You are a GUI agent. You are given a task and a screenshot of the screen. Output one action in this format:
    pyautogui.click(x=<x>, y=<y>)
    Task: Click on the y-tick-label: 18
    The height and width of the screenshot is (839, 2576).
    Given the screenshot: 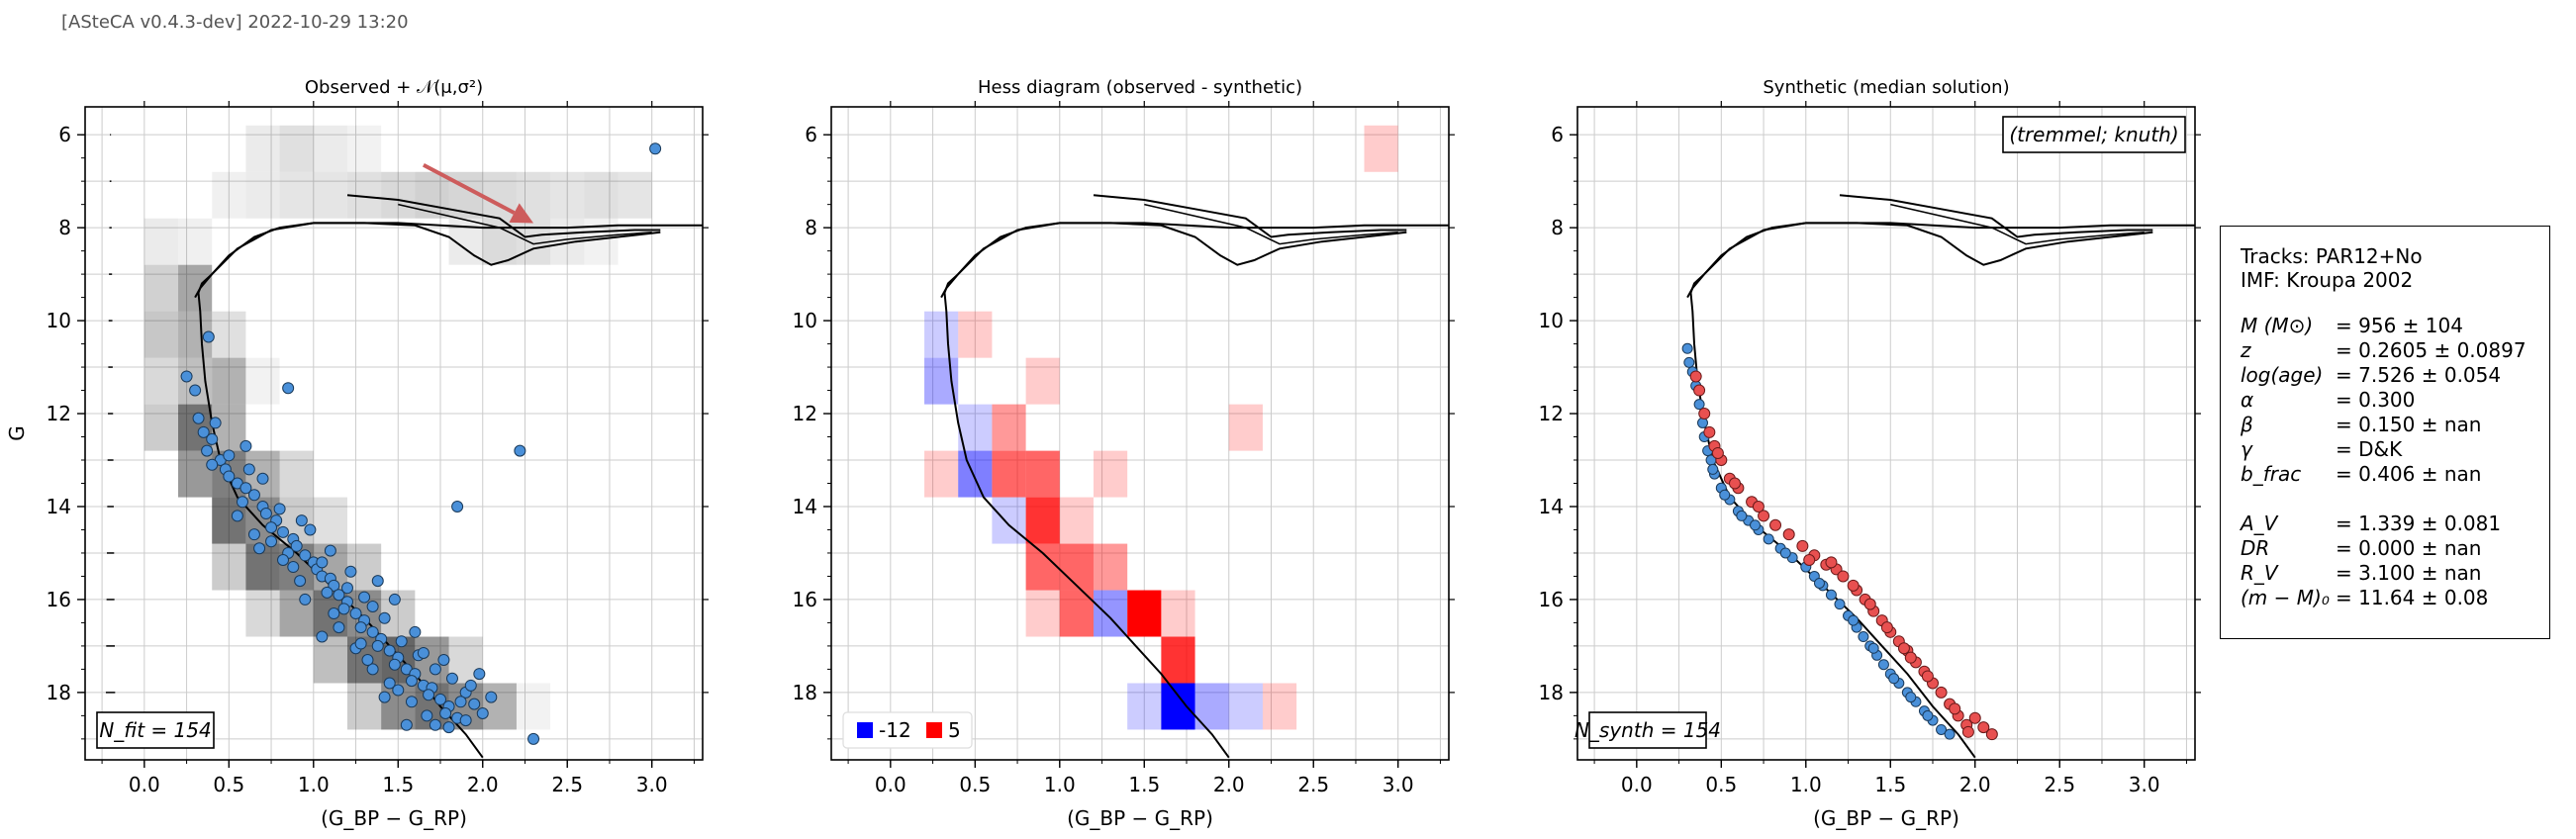 What is the action you would take?
    pyautogui.click(x=1551, y=692)
    